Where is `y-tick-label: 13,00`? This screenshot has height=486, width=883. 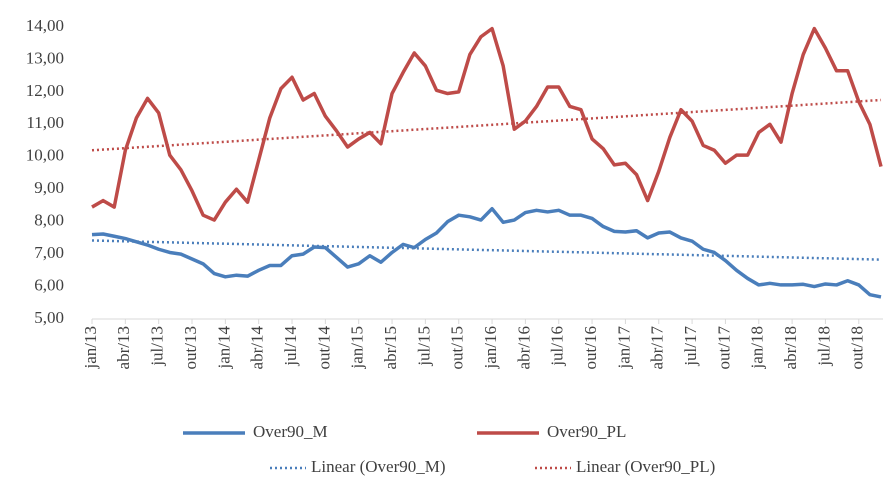
y-tick-label: 13,00 is located at coordinates (45, 57).